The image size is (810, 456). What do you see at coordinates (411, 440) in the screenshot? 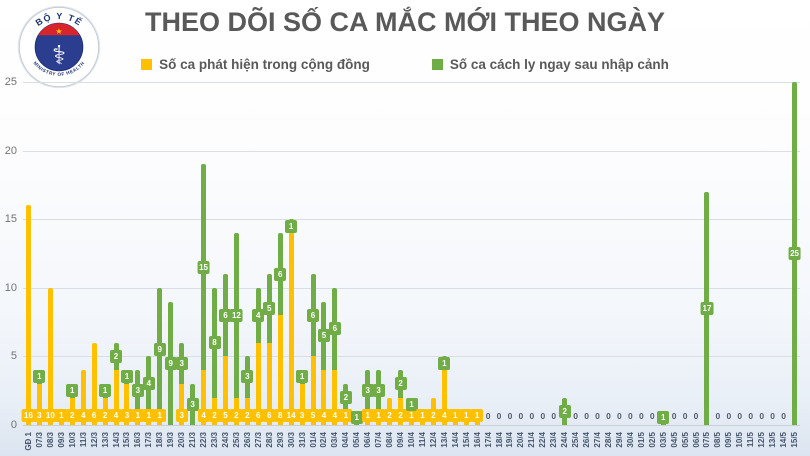
I see `x-axis-label: 10/4` at bounding box center [411, 440].